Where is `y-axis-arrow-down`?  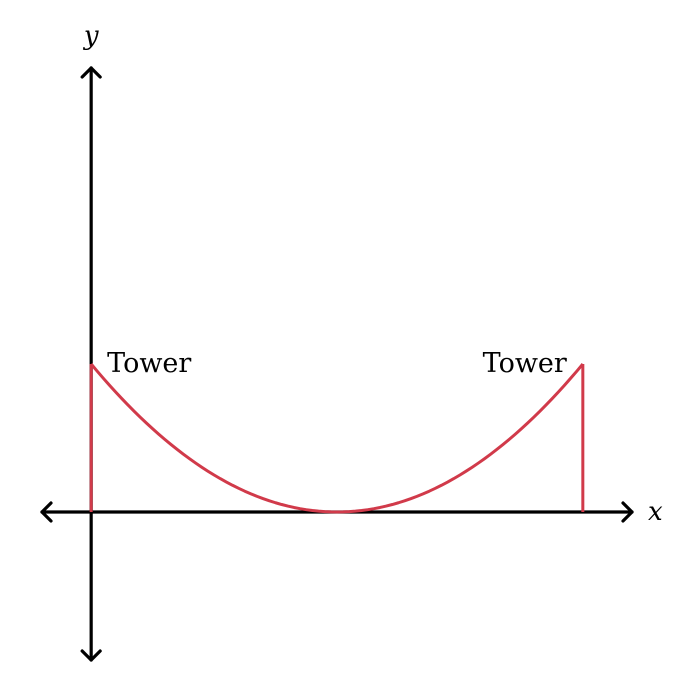
y-axis-arrow-down is located at coordinates (91, 655).